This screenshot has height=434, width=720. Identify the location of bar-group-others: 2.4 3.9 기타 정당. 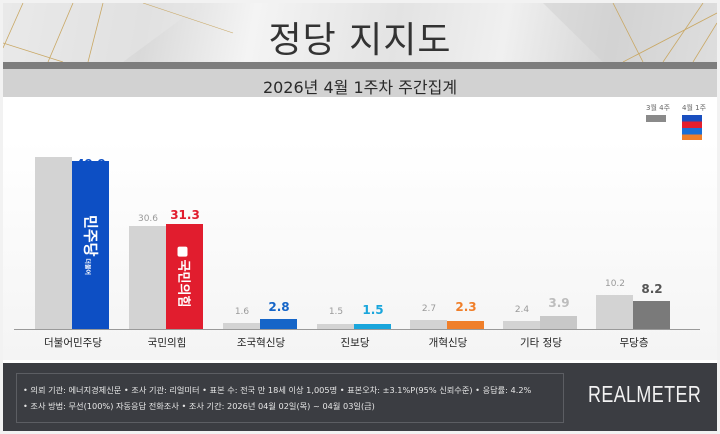
(541, 250).